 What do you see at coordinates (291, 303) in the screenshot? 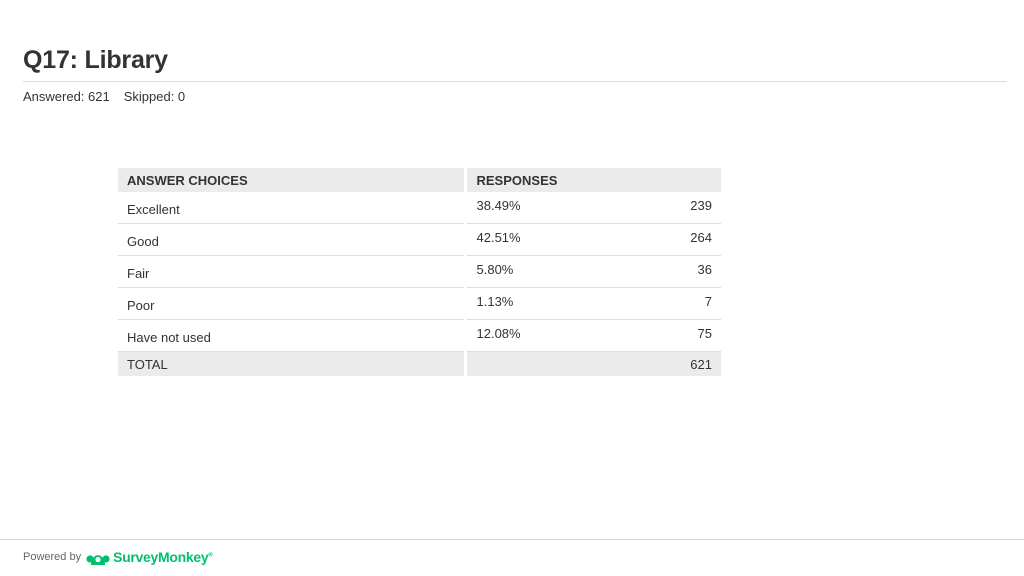
I see `answer-choice-label: Poor` at bounding box center [291, 303].